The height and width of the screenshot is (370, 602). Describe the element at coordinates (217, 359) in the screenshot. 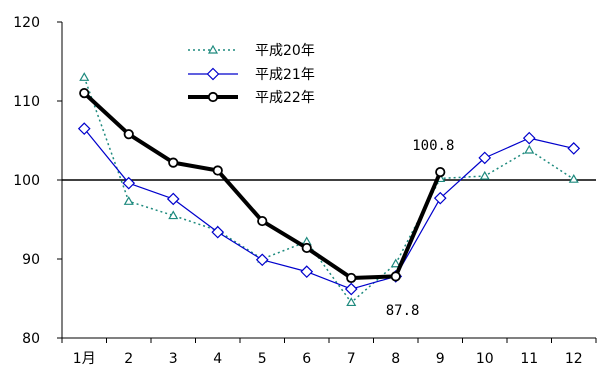

I see `x-tick-label: 4` at that location.